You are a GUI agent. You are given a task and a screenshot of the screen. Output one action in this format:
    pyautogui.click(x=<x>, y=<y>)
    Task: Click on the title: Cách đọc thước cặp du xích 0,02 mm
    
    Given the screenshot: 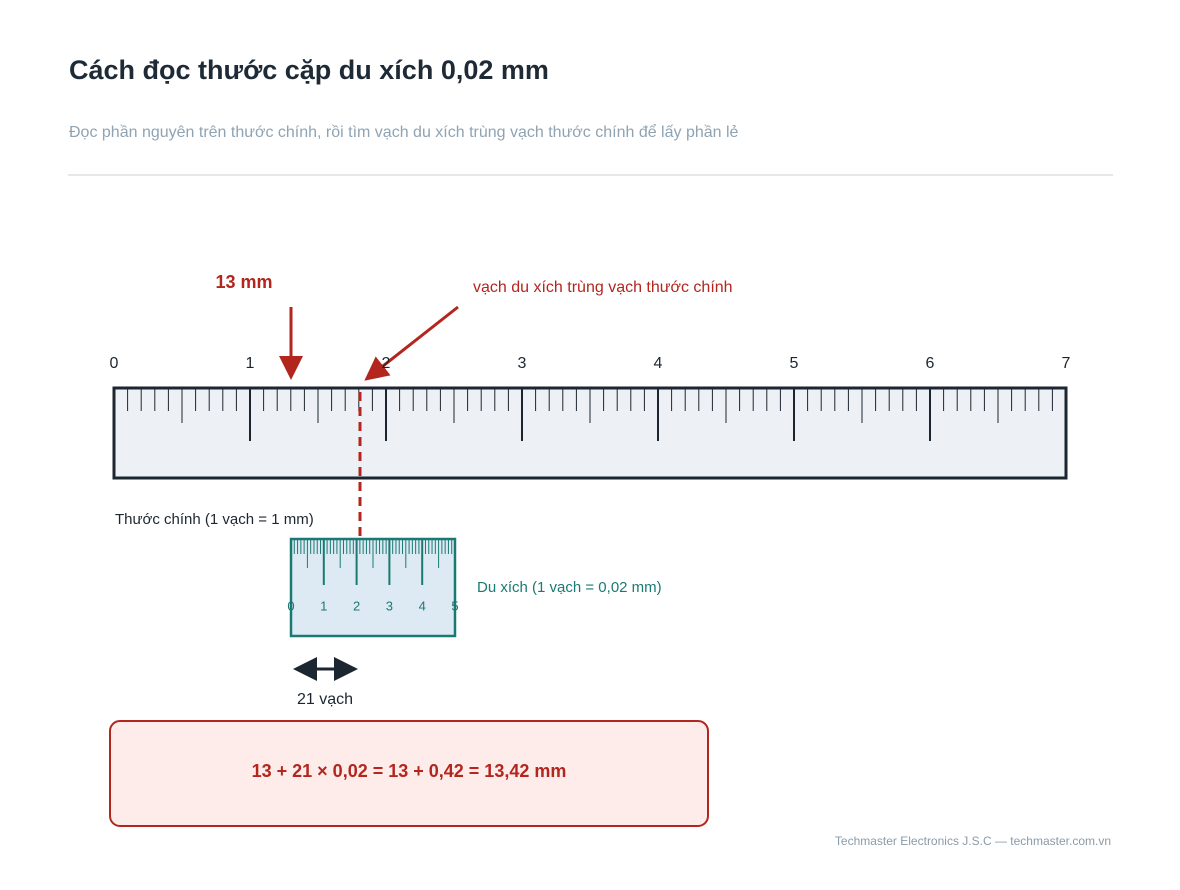 What is the action you would take?
    pyautogui.click(x=309, y=70)
    